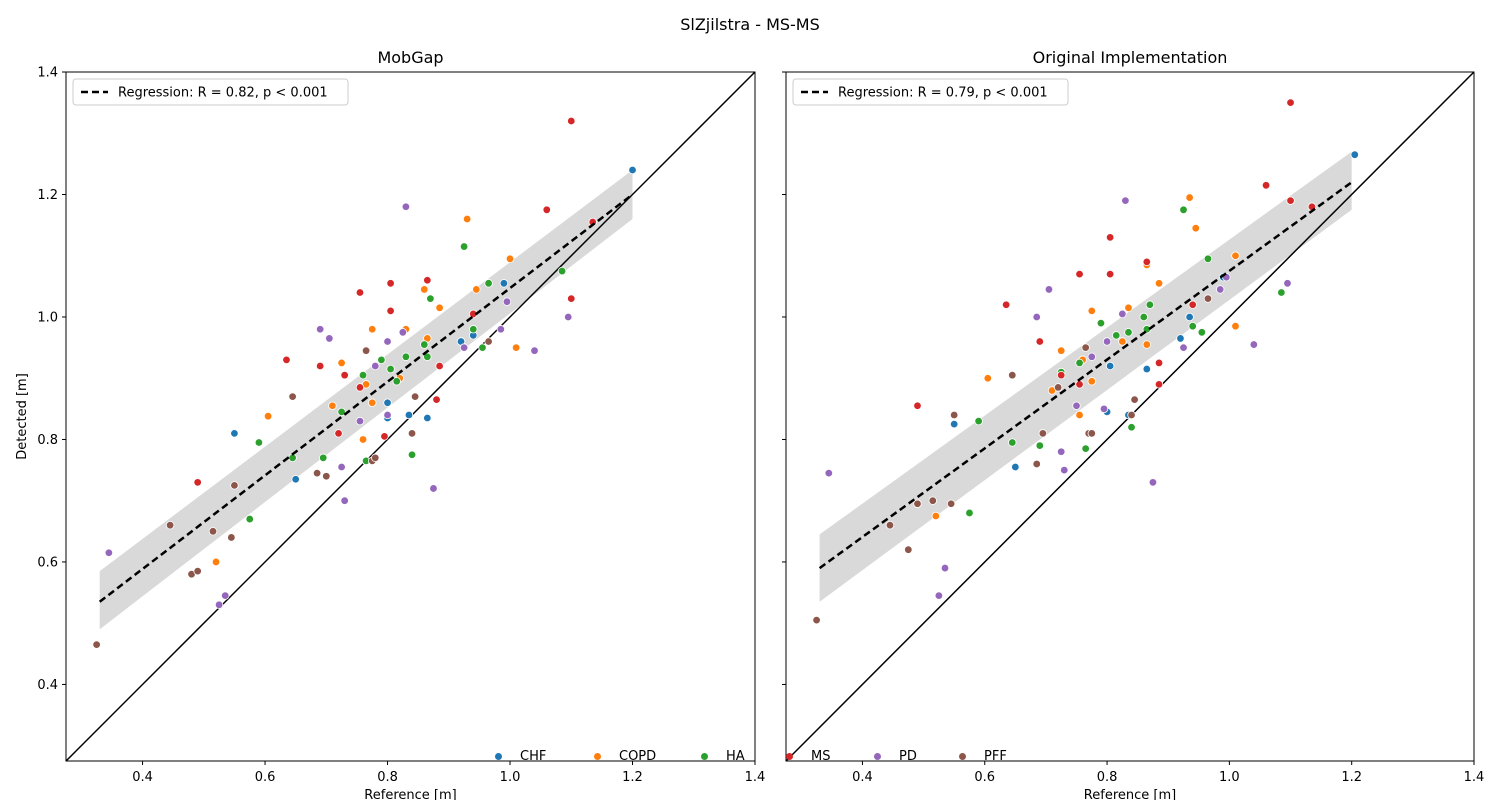 This screenshot has width=1500, height=800. I want to click on regression-legend-box, so click(930, 92).